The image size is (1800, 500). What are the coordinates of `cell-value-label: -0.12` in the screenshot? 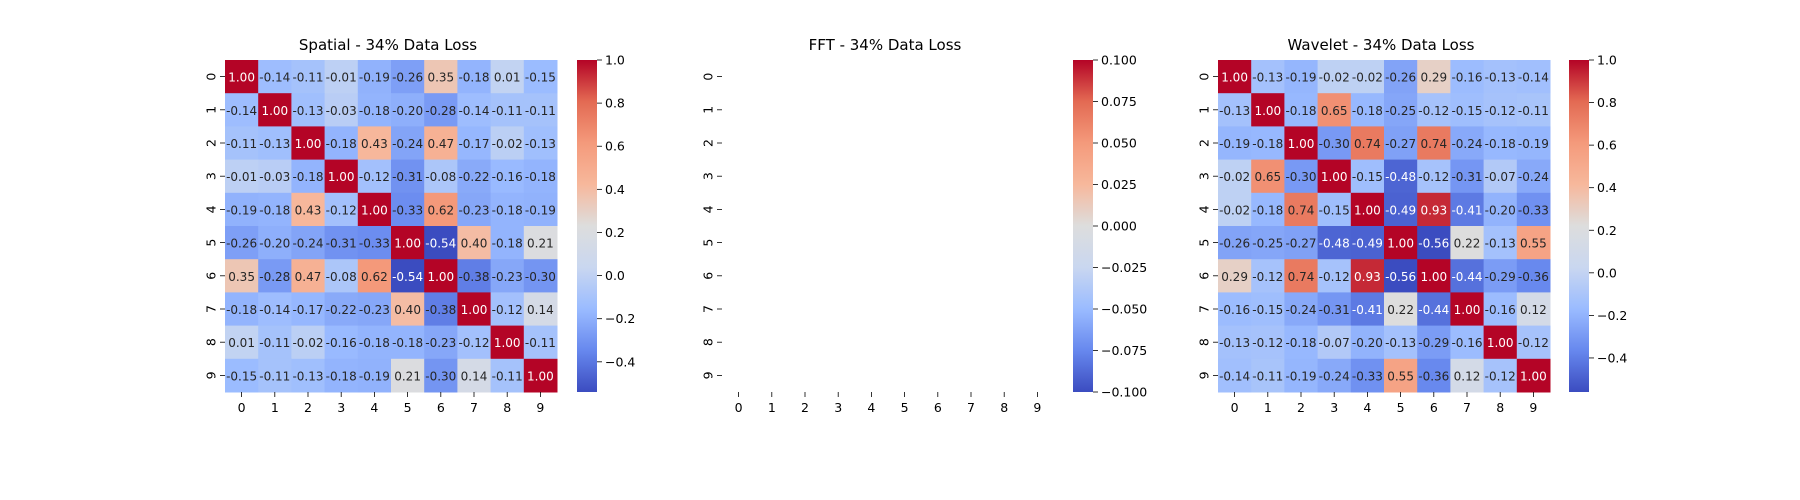 It's located at (1334, 277).